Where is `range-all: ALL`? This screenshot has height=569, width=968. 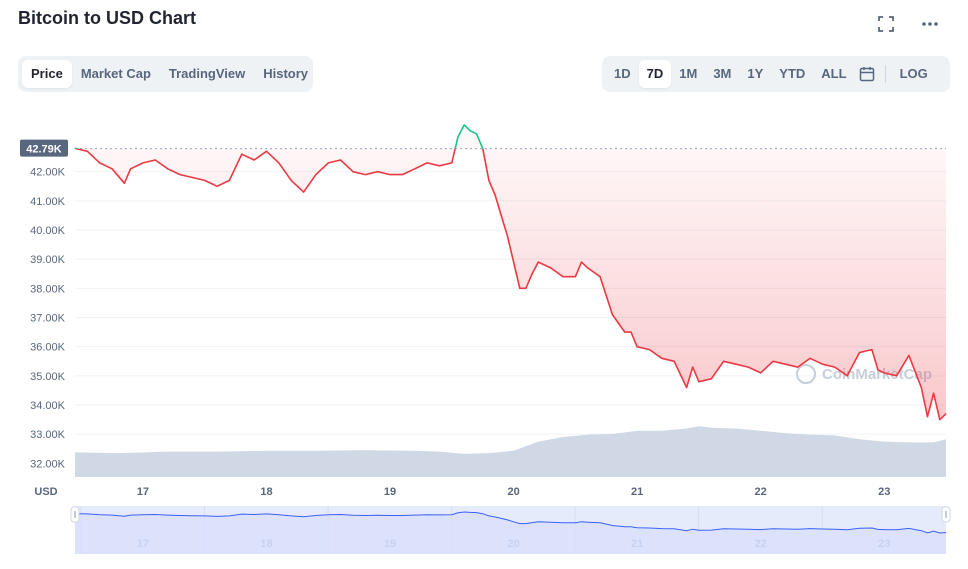
range-all: ALL is located at coordinates (834, 73).